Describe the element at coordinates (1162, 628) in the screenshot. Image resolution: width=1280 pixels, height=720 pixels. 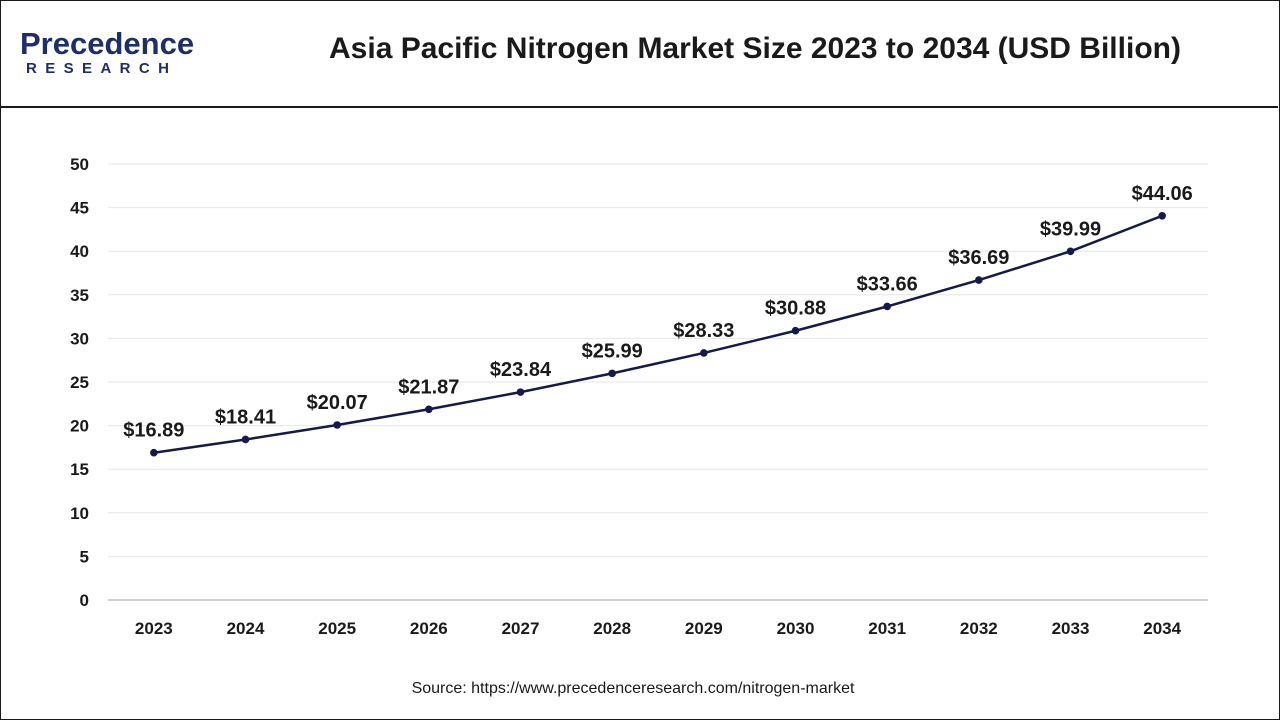
I see `x-tick-label: 2034` at that location.